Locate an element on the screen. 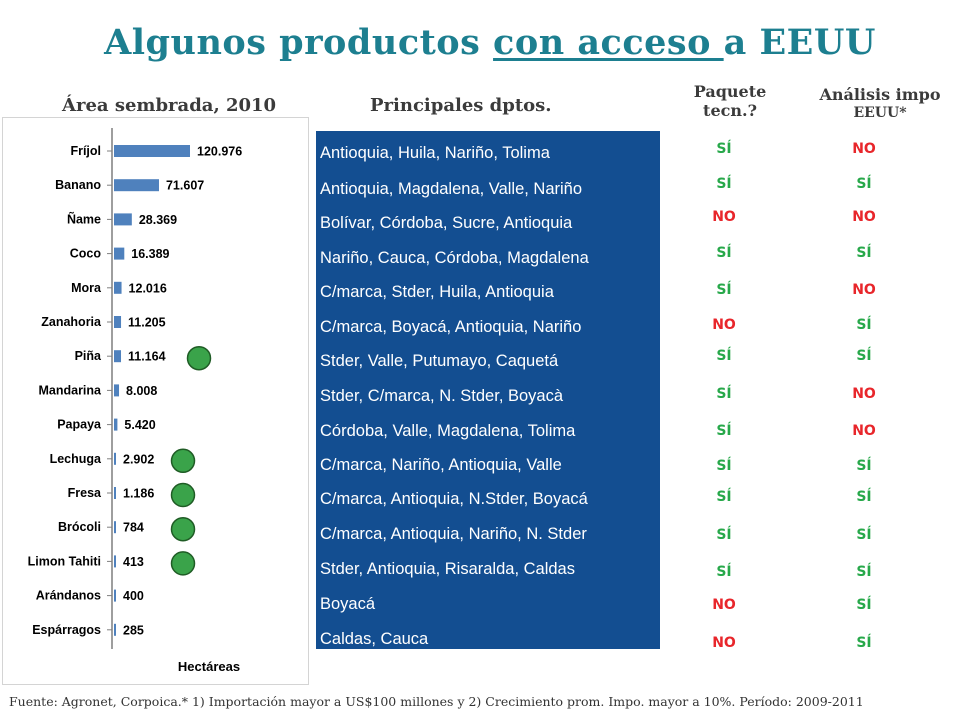  data-label: 413 is located at coordinates (133, 562).